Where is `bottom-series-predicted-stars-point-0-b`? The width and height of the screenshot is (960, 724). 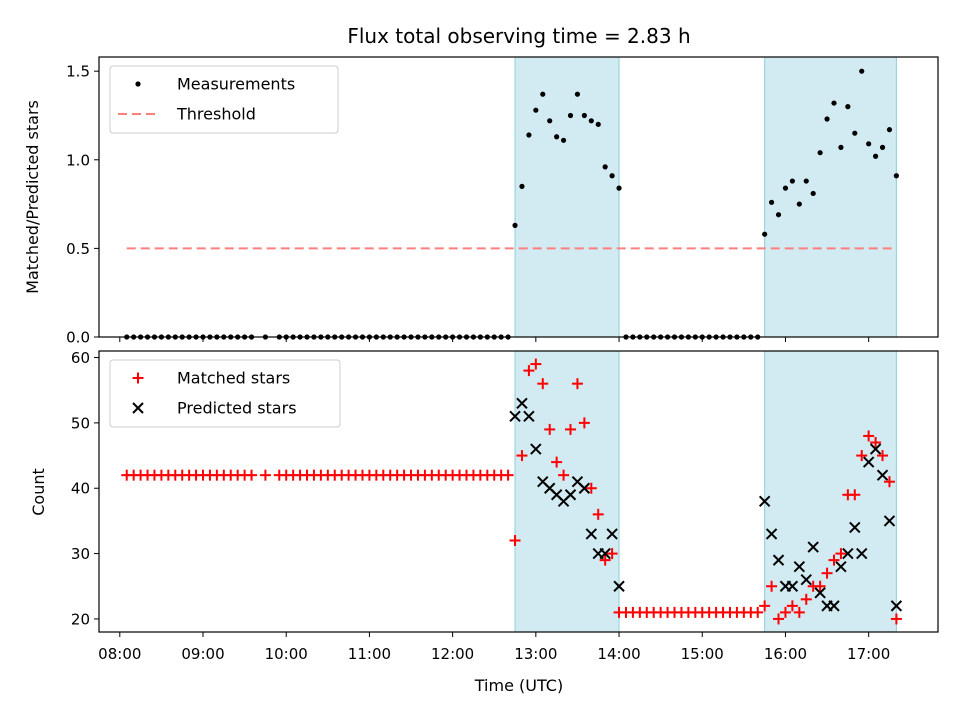
bottom-series-predicted-stars-point-0-b is located at coordinates (515, 416).